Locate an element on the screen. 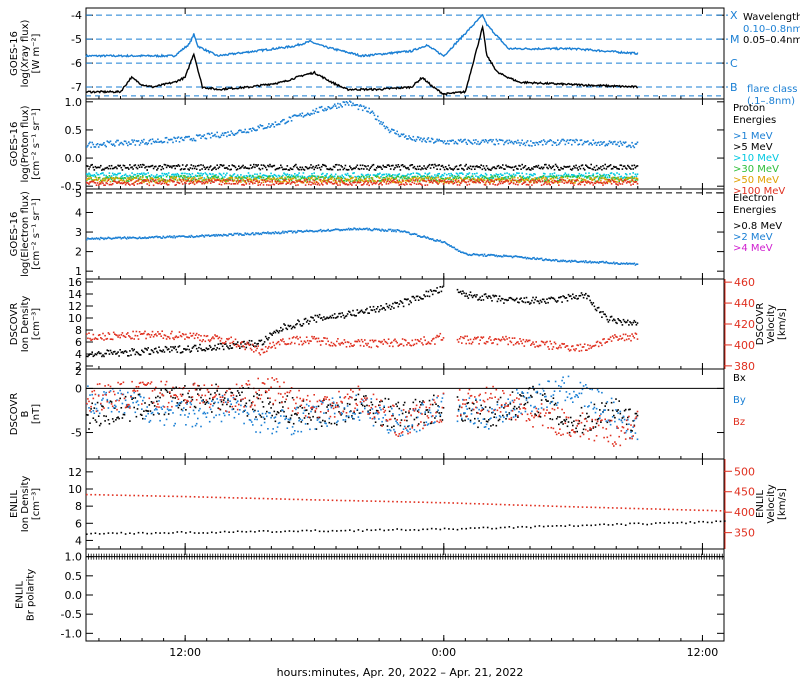  proton-legend-entry: >1 MeV is located at coordinates (753, 136).